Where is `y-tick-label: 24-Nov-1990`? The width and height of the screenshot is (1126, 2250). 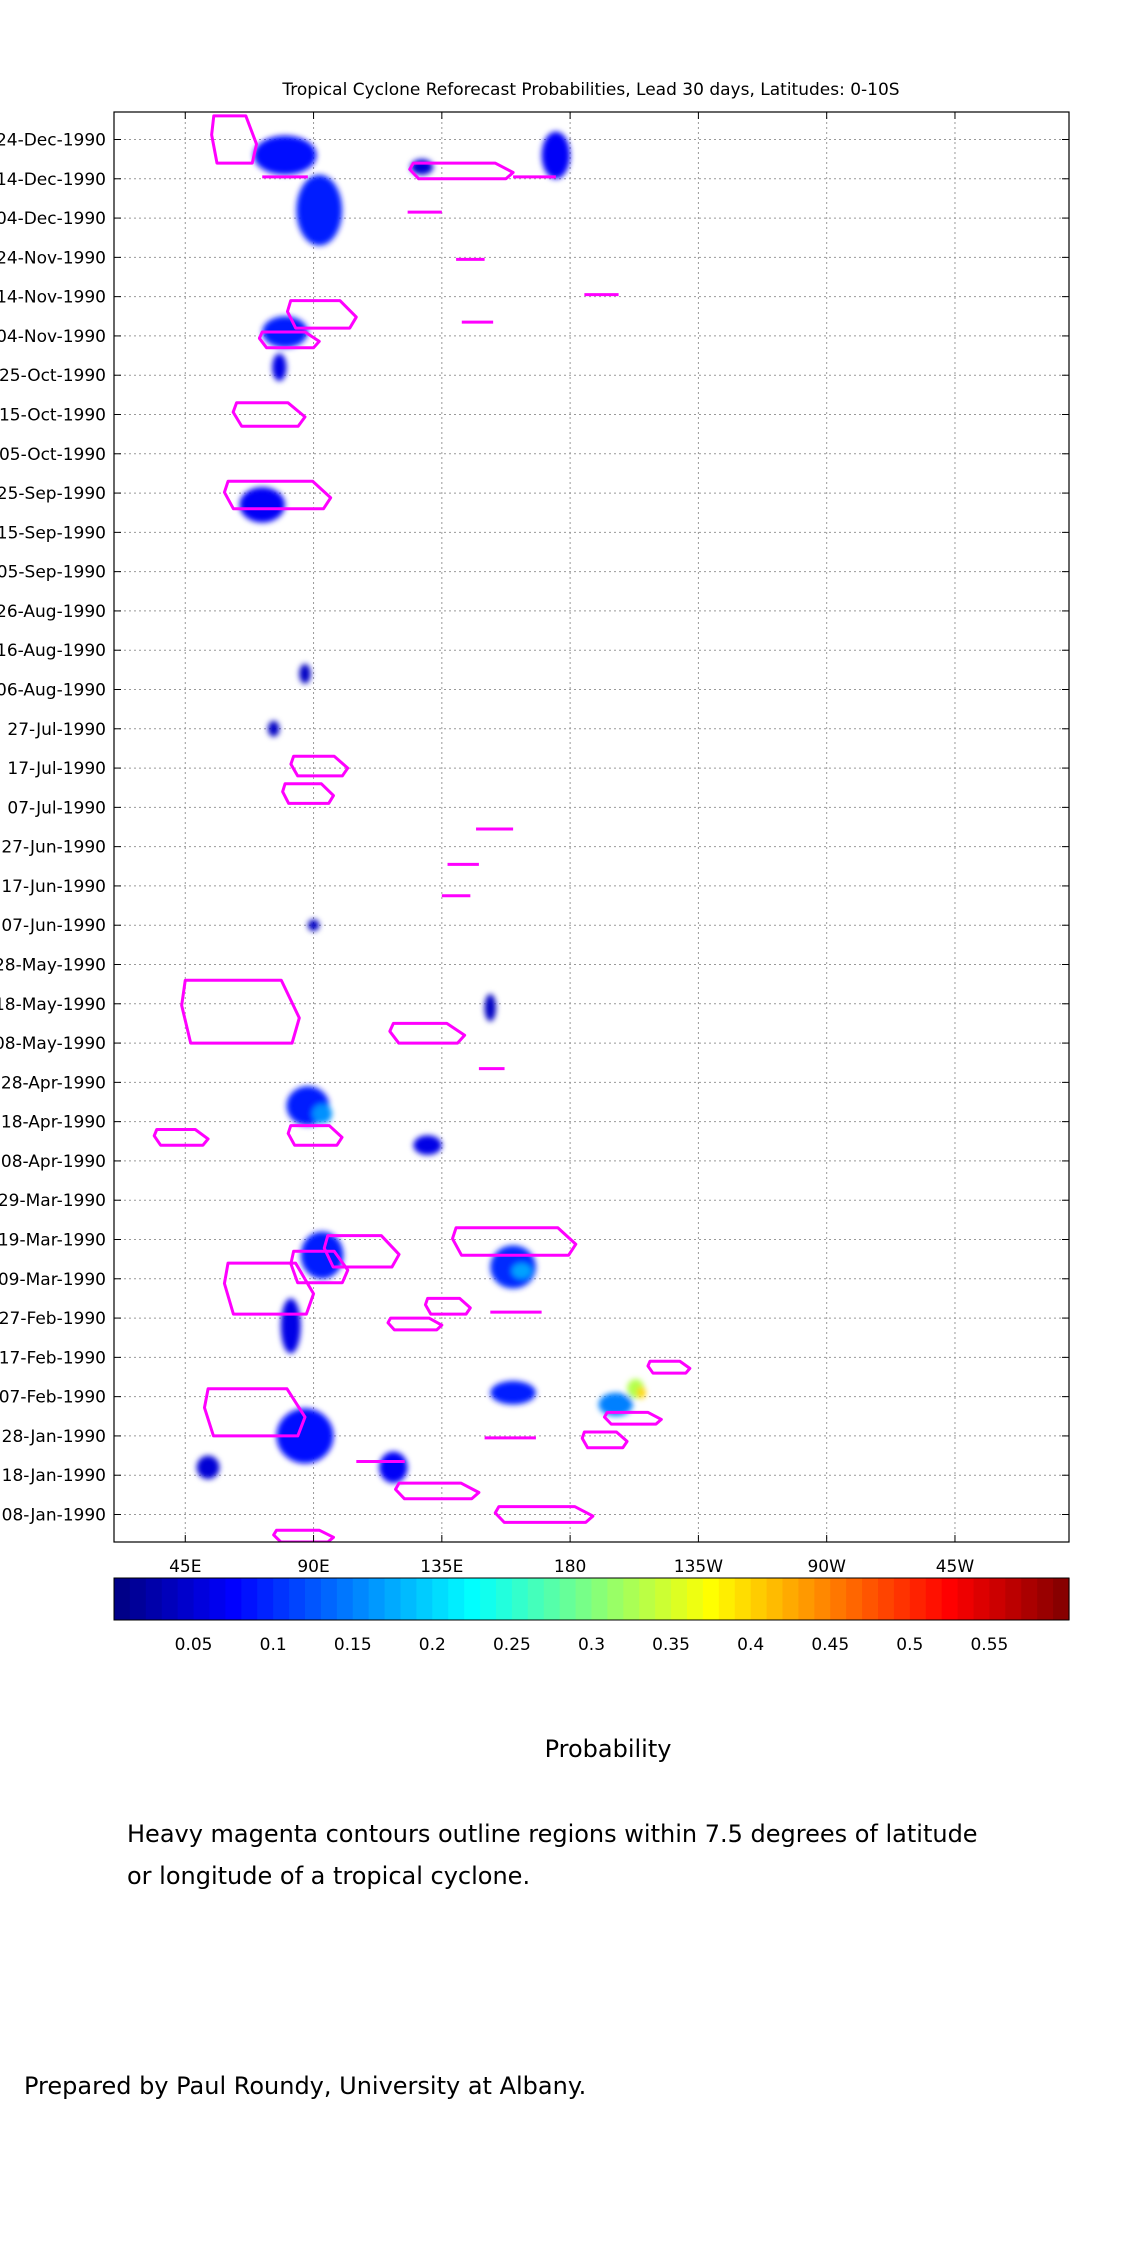 y-tick-label: 24-Nov-1990 is located at coordinates (53, 258).